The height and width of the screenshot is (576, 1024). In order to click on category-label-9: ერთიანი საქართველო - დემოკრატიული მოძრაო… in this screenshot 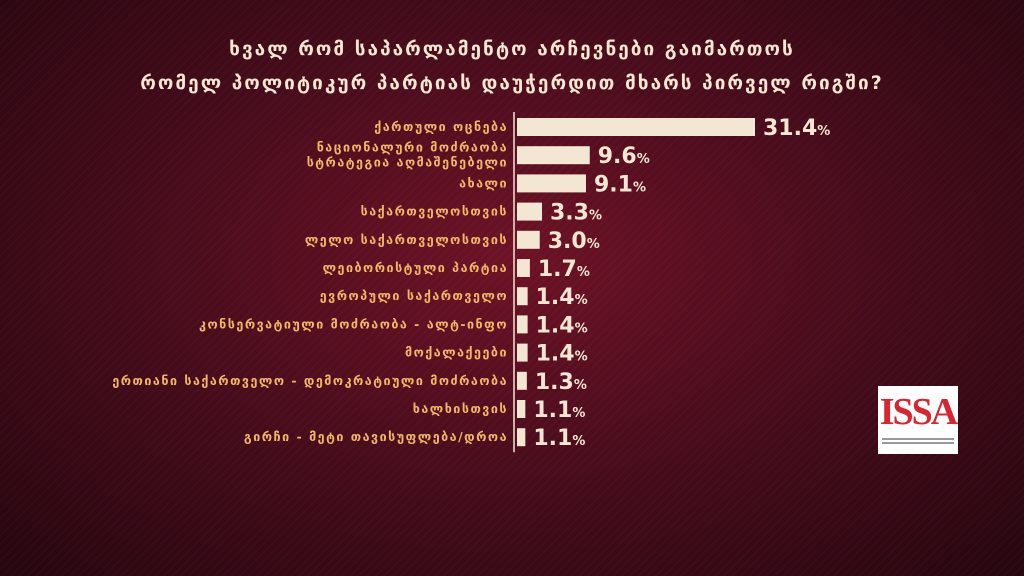, I will do `click(310, 380)`.